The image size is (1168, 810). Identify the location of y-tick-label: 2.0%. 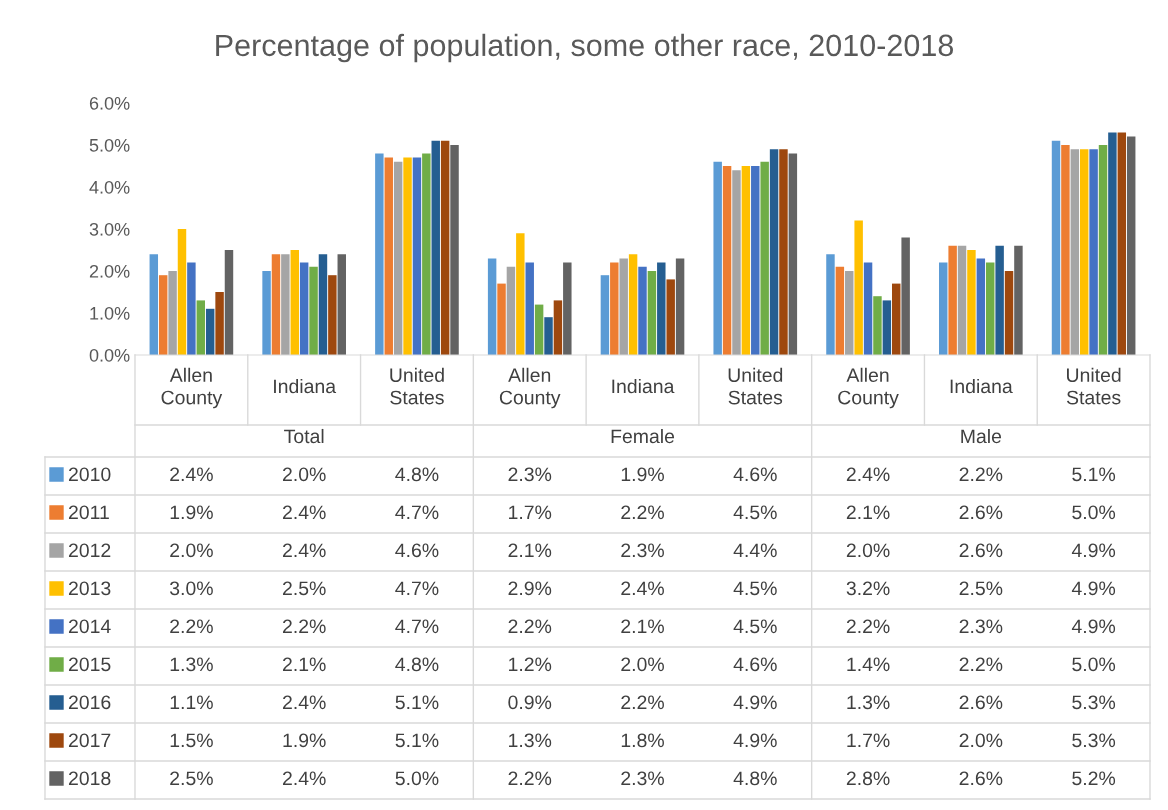
(109, 271).